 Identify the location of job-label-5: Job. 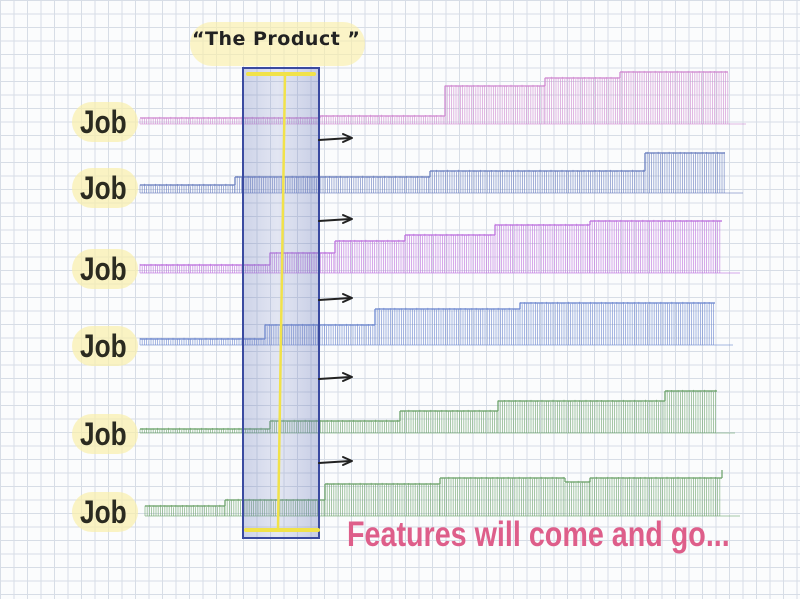
(103, 434).